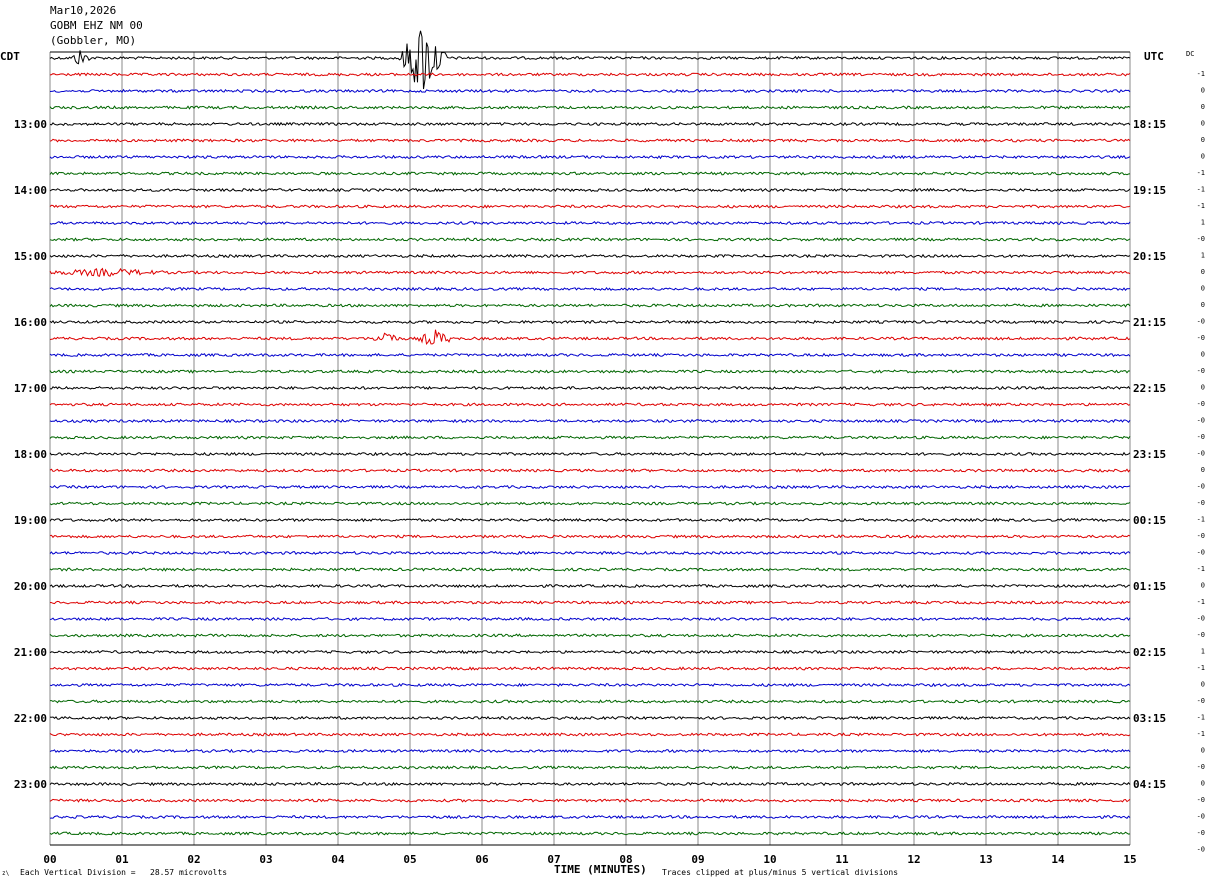 This screenshot has width=1210, height=886. What do you see at coordinates (482, 859) in the screenshot?
I see `x-tick-label: 06` at bounding box center [482, 859].